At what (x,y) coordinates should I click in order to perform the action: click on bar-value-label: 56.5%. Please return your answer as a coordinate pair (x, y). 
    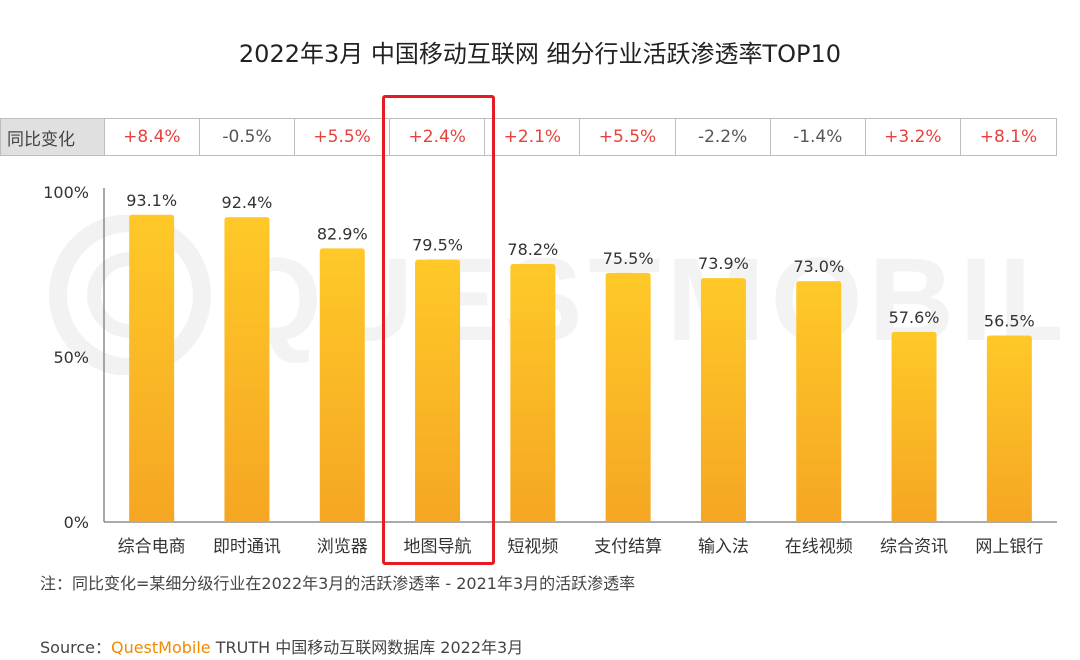
    Looking at the image, I should click on (1009, 321).